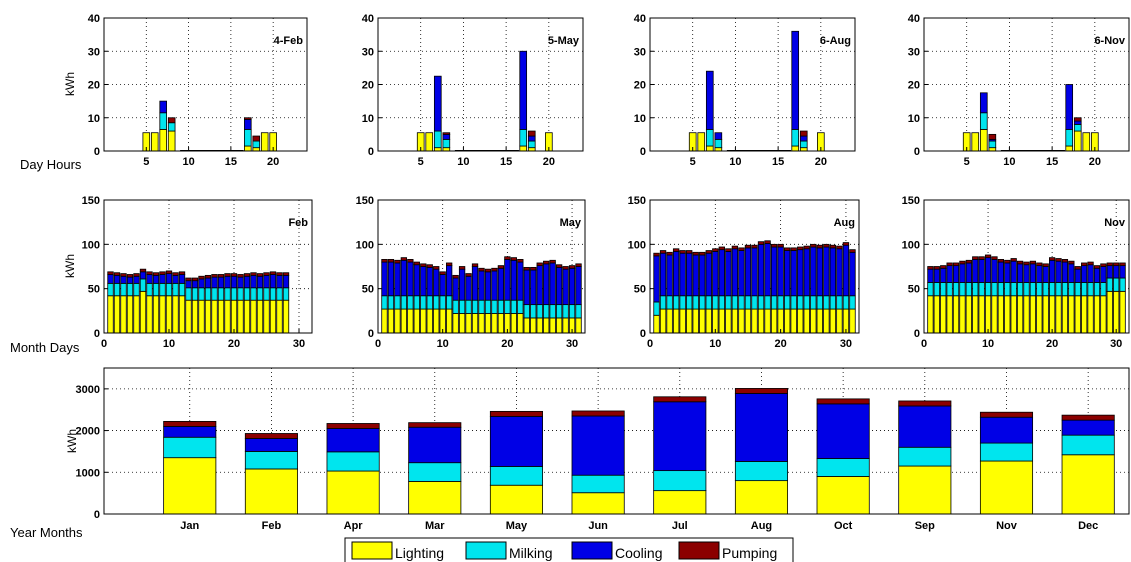  Describe the element at coordinates (368, 119) in the screenshot. I see `y-tick-label: 10` at that location.